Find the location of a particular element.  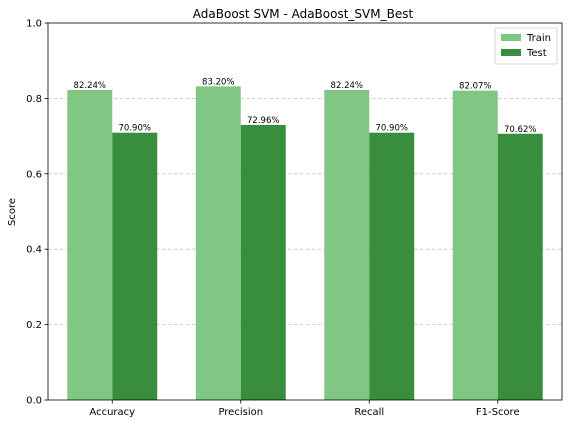

legend-label-train: Train is located at coordinates (538, 38).